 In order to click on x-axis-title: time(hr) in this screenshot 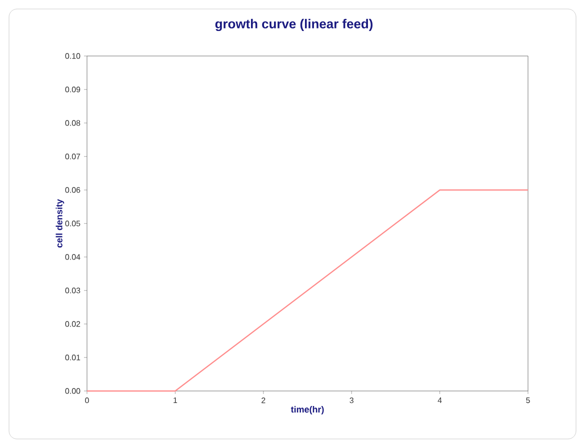, I will do `click(307, 410)`.